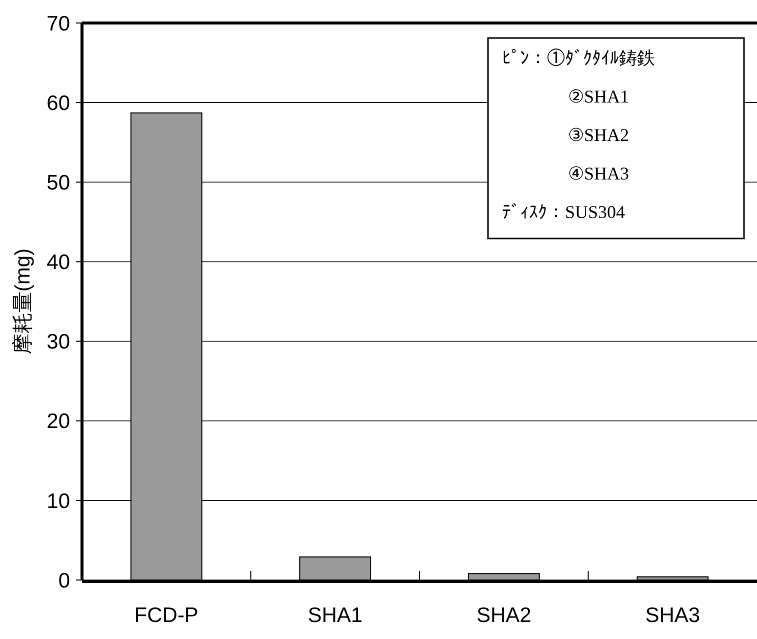  I want to click on y-tick-label: 10, so click(58, 501).